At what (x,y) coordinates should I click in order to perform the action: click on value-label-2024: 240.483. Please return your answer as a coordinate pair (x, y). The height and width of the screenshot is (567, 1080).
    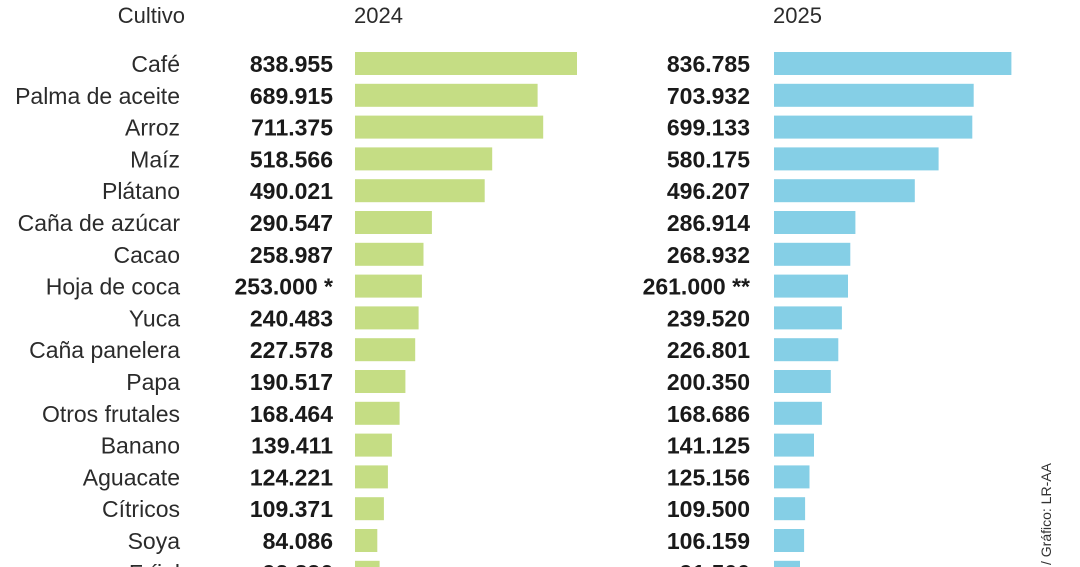
    Looking at the image, I should click on (291, 318).